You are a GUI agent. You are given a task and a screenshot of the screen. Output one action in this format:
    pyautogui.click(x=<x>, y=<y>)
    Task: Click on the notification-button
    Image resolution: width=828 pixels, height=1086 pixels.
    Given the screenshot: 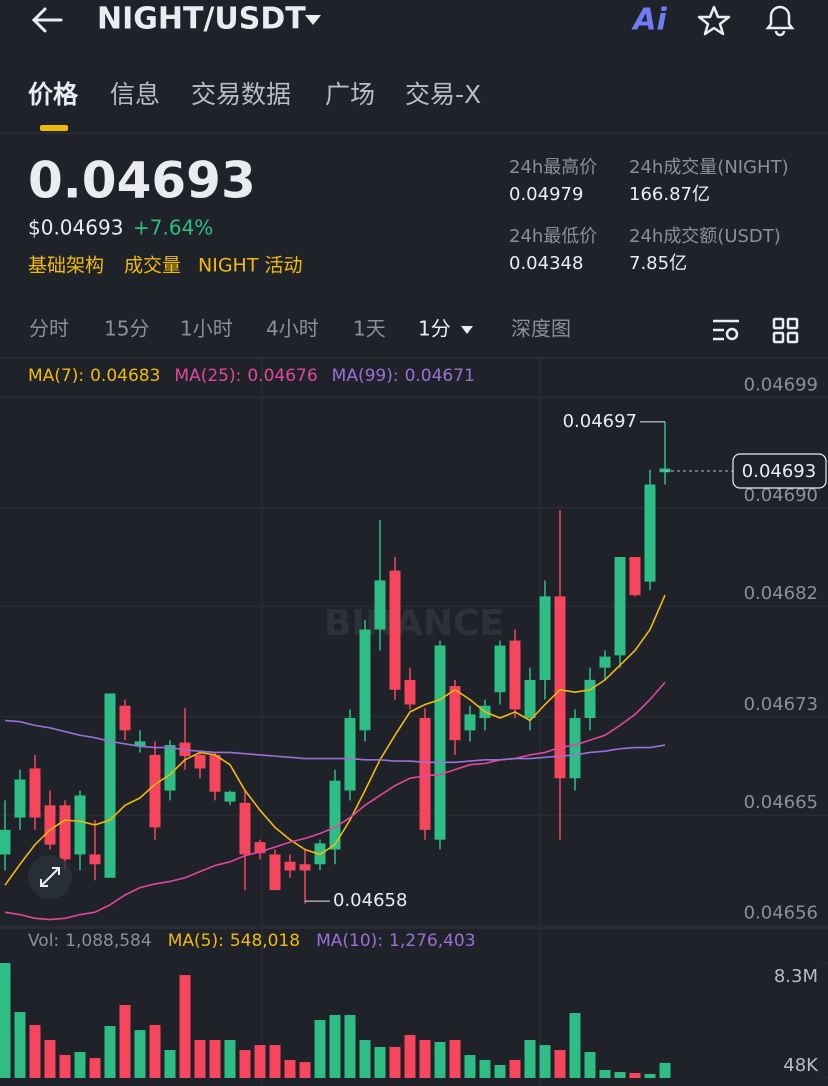 What is the action you would take?
    pyautogui.click(x=780, y=21)
    